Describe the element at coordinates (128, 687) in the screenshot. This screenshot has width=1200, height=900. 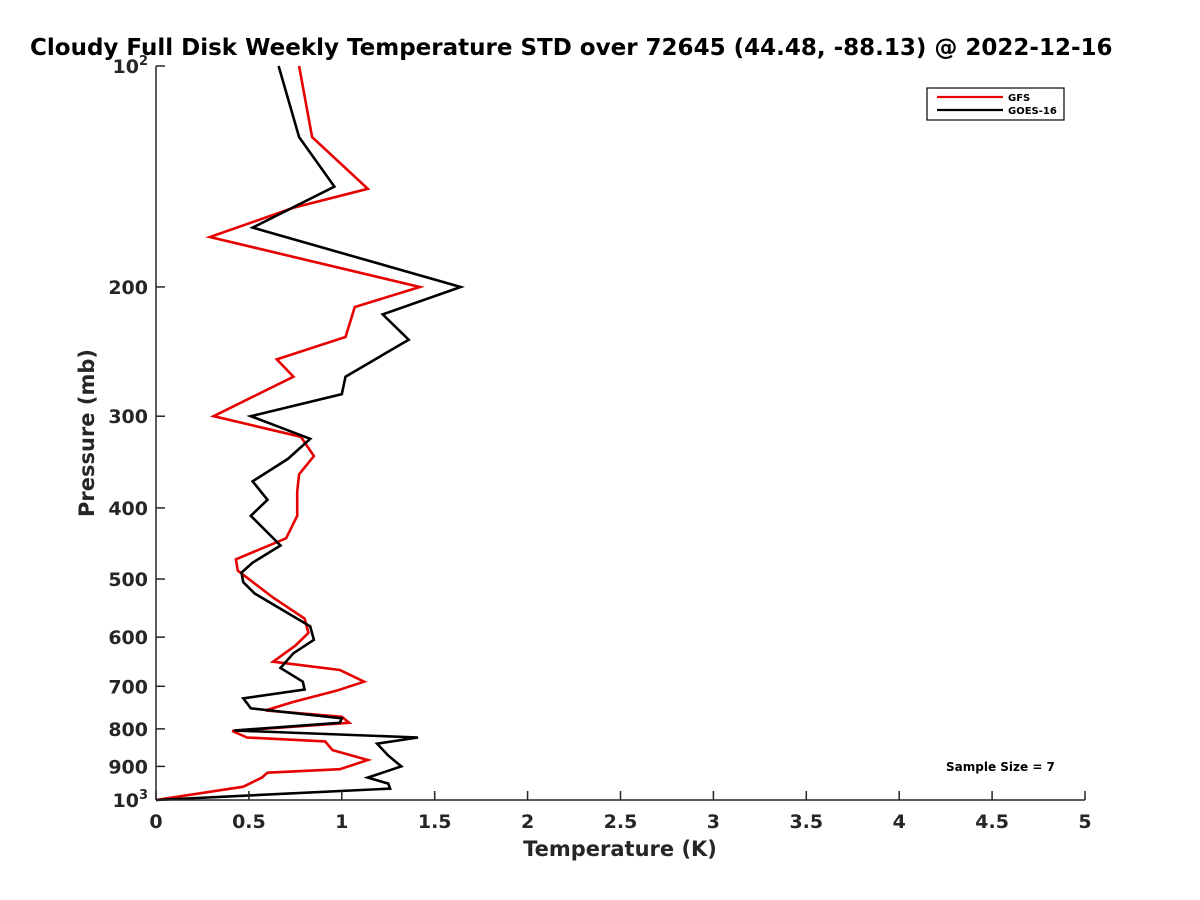
I see `y-tick-label: 700` at that location.